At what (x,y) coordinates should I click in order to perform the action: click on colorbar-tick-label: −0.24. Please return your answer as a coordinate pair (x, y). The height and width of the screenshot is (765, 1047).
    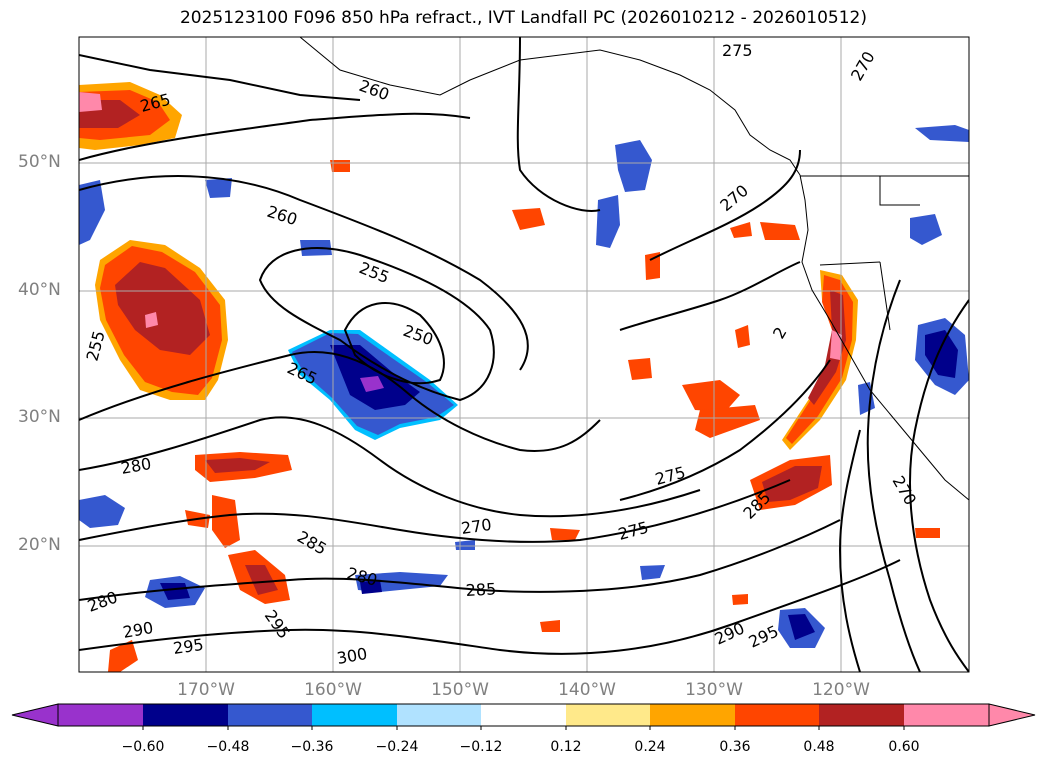
    Looking at the image, I should click on (397, 747).